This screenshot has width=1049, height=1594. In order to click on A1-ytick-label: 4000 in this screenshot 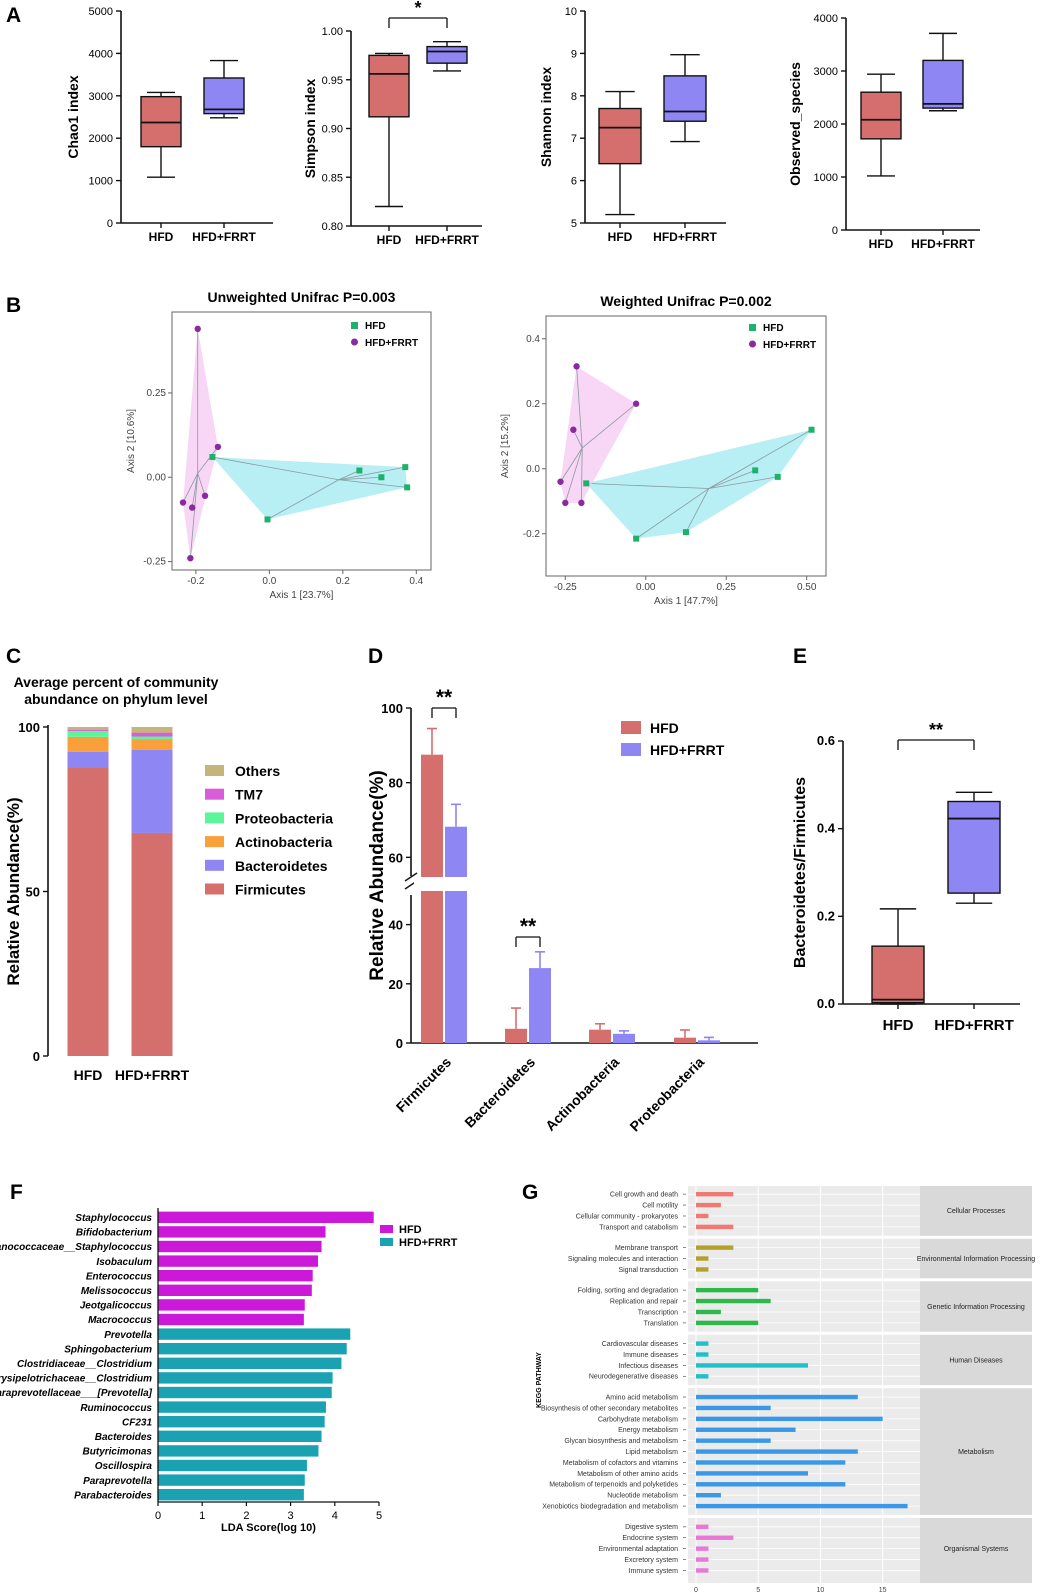, I will do `click(101, 54)`.